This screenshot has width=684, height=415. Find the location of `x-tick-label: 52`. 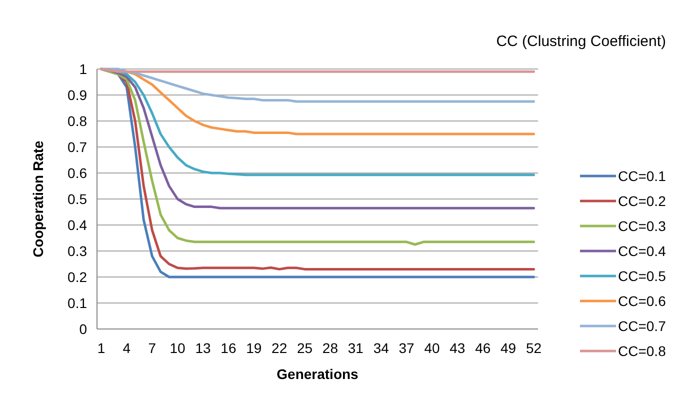

x-tick-label: 52 is located at coordinates (534, 348).